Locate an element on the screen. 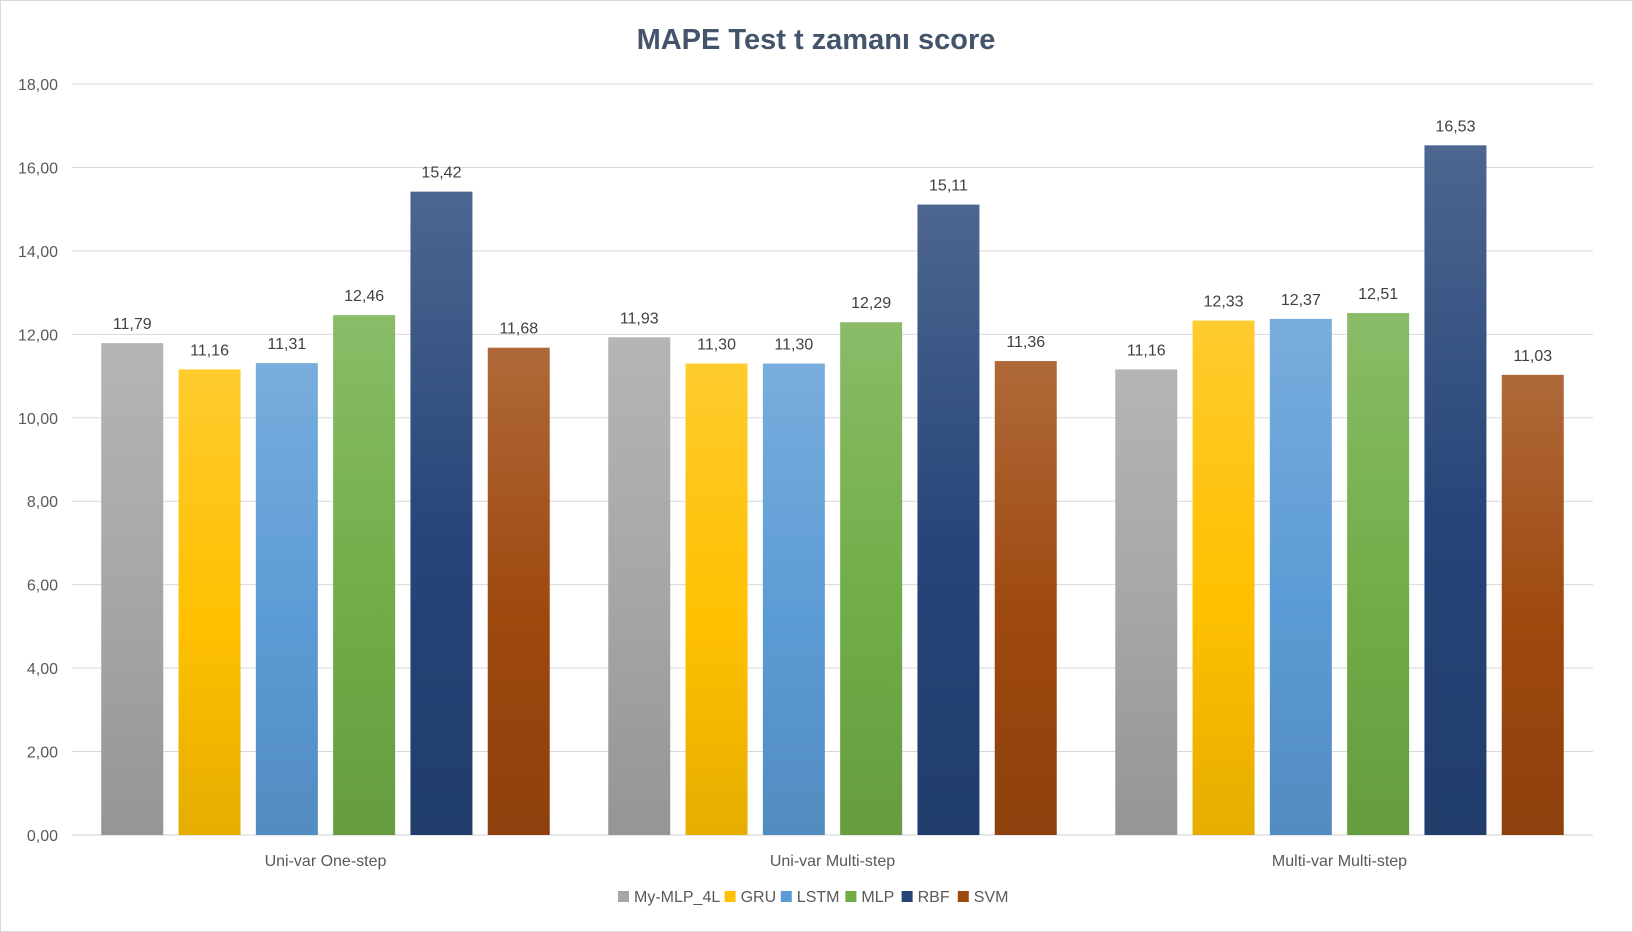  data-label: 12,51 is located at coordinates (1378, 294).